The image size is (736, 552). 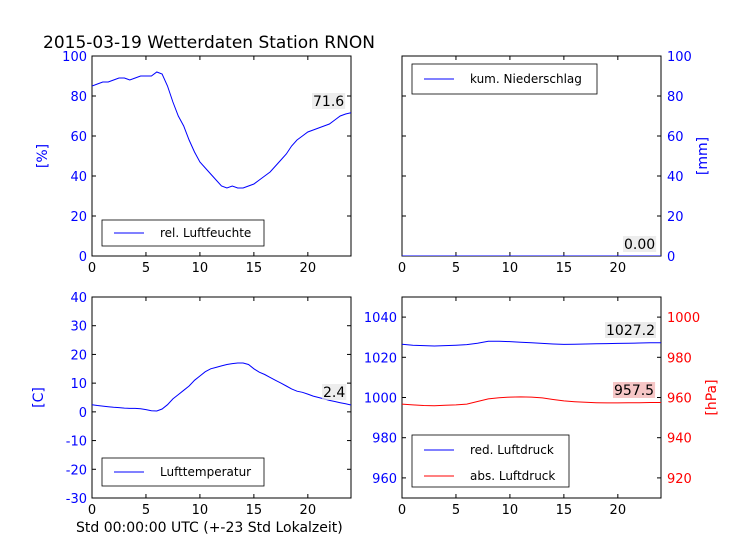 I want to click on value-label: 0.00, so click(x=639, y=245).